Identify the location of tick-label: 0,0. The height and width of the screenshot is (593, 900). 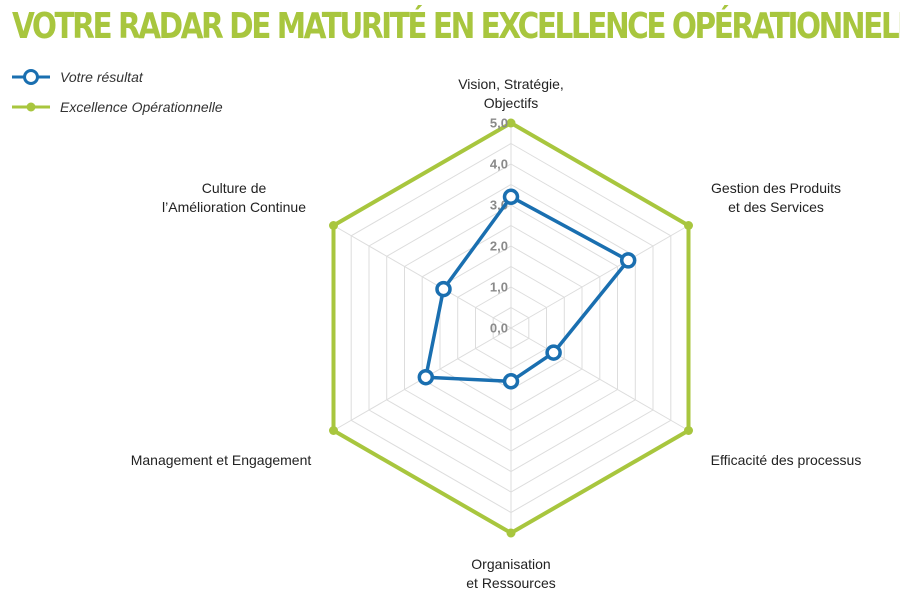
(499, 328).